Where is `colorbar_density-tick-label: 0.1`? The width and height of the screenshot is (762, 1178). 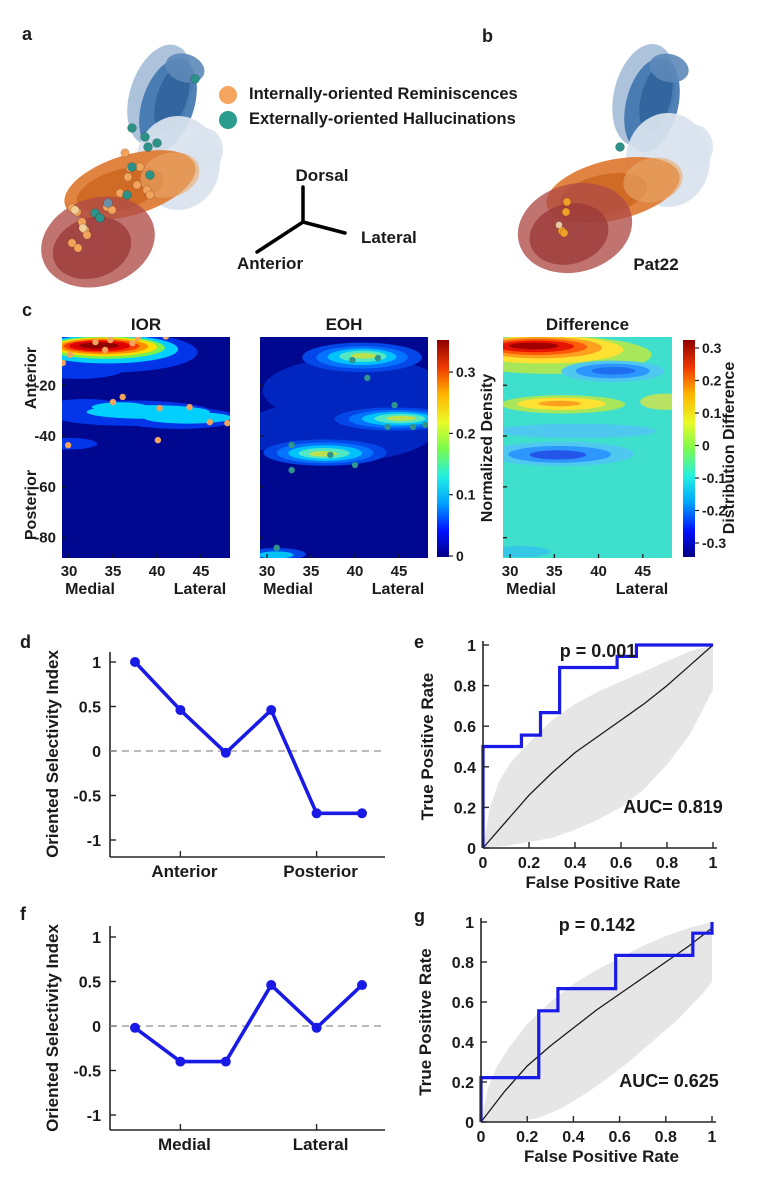
colorbar_density-tick-label: 0.1 is located at coordinates (466, 495).